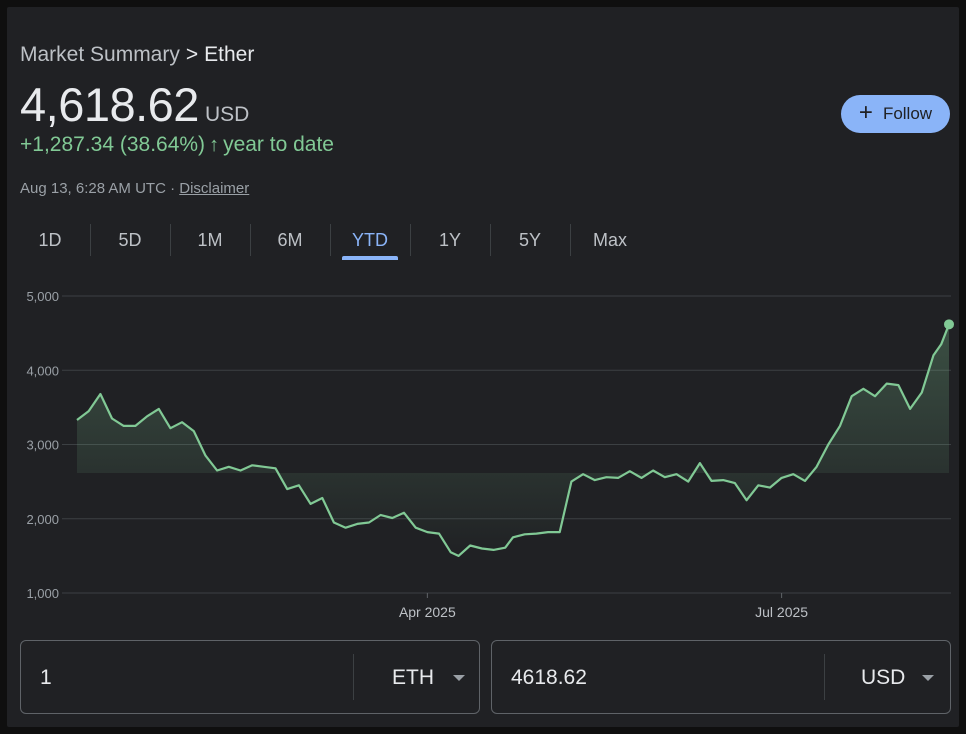 The width and height of the screenshot is (966, 734). I want to click on y-tick-label: 1,000, so click(42, 593).